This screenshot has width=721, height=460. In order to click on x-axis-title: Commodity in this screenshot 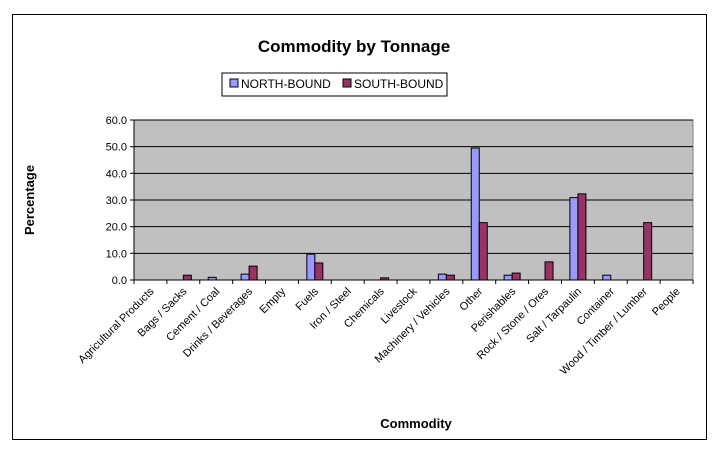, I will do `click(416, 423)`.